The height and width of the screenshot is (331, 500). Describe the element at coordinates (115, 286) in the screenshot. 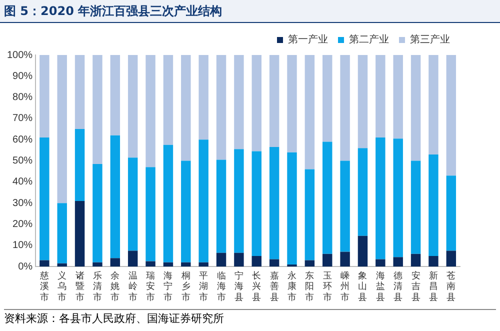

I see `x-tick-label: 余姚市` at that location.